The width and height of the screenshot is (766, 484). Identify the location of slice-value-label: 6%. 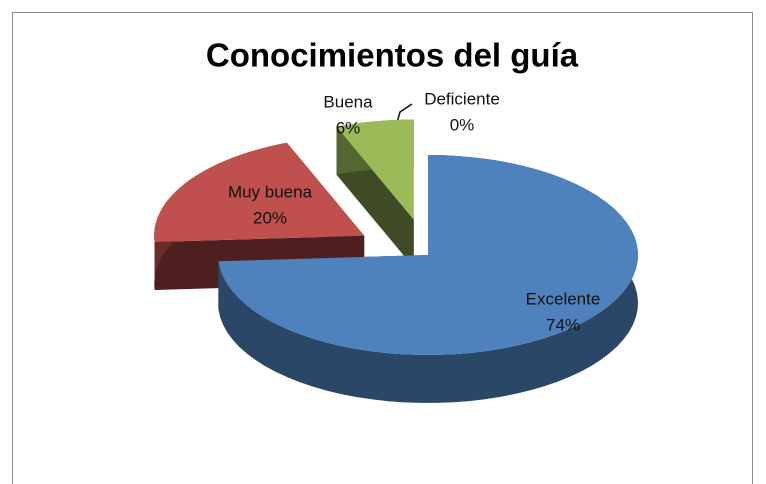
(348, 127).